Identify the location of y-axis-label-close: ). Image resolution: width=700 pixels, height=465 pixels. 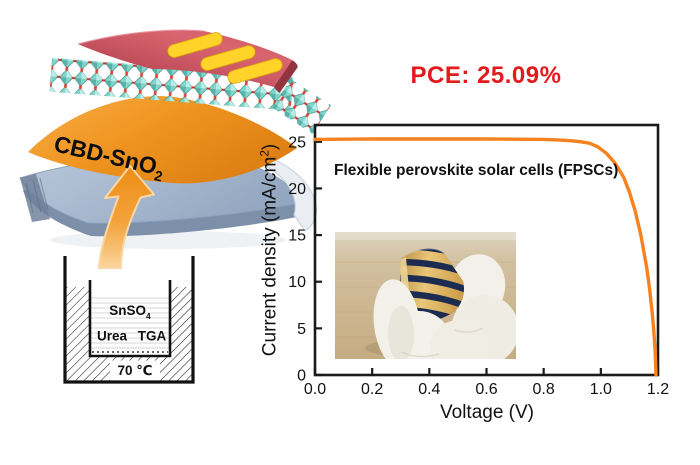
(270, 147).